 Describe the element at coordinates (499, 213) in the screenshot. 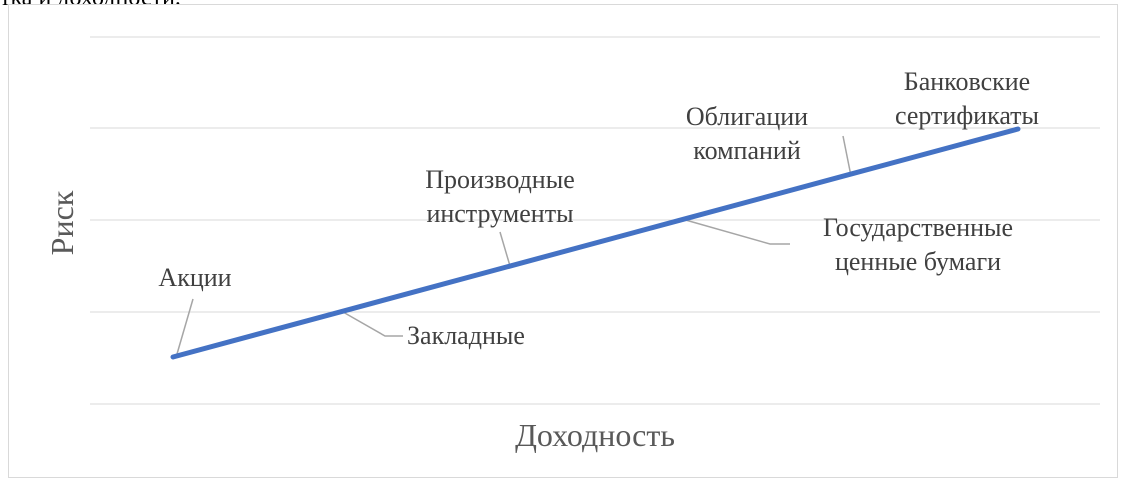

I see `data-label-2-line-1: инструменты` at that location.